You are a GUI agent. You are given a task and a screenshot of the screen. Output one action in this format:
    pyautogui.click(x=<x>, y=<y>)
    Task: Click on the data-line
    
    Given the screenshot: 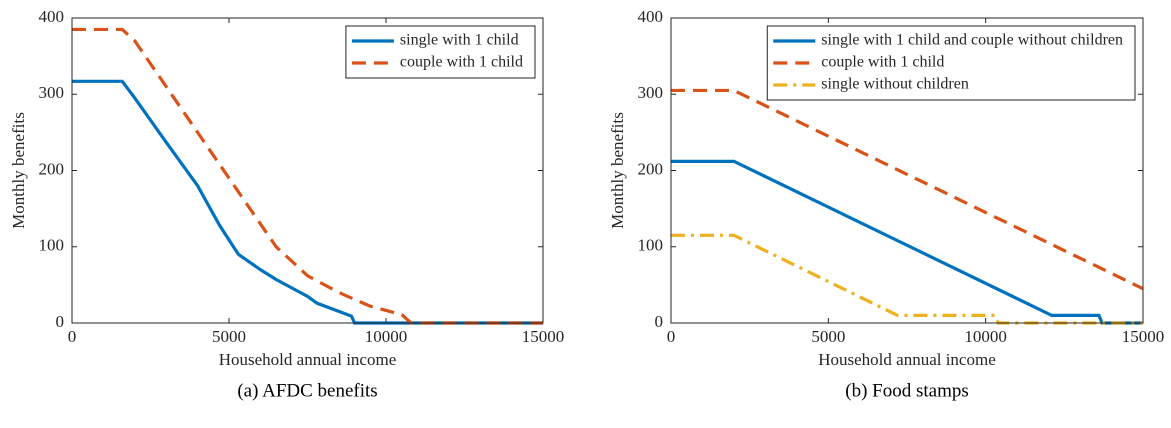 What is the action you would take?
    pyautogui.click(x=907, y=279)
    